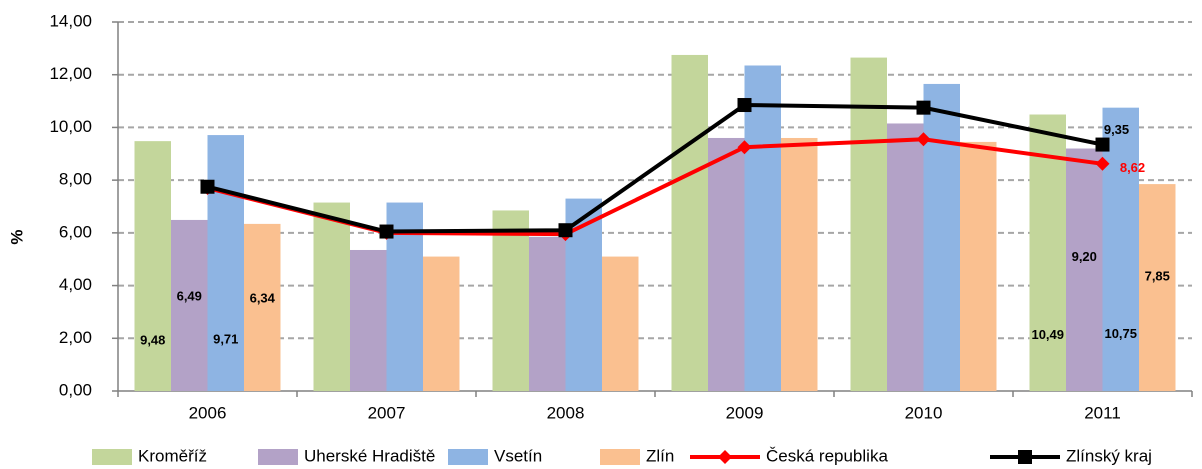 Image resolution: width=1202 pixels, height=469 pixels. Describe the element at coordinates (924, 412) in the screenshot. I see `x-tick-label: 2010` at that location.